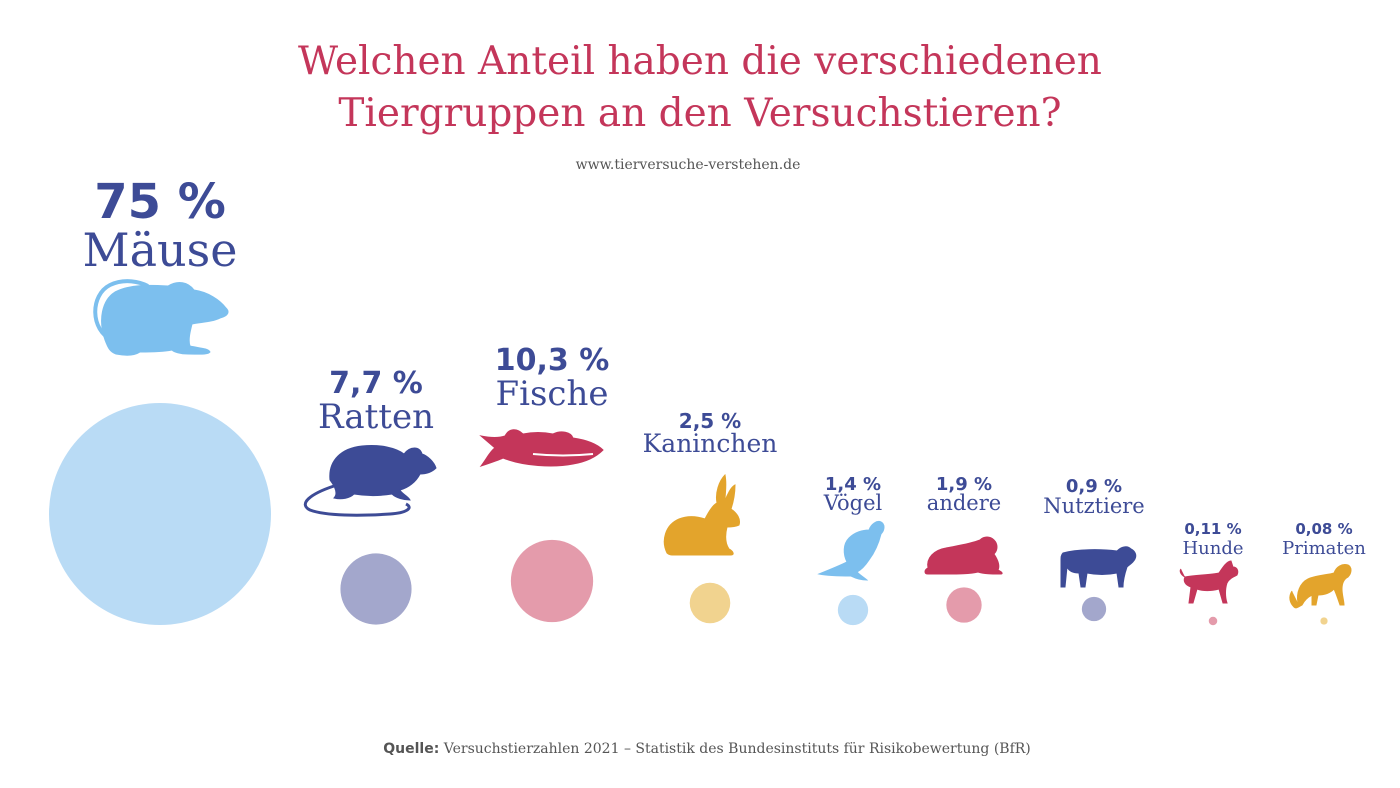 The width and height of the screenshot is (1400, 788). Describe the element at coordinates (1094, 486) in the screenshot. I see `value-label-nutztiere: 0,9 %` at that location.